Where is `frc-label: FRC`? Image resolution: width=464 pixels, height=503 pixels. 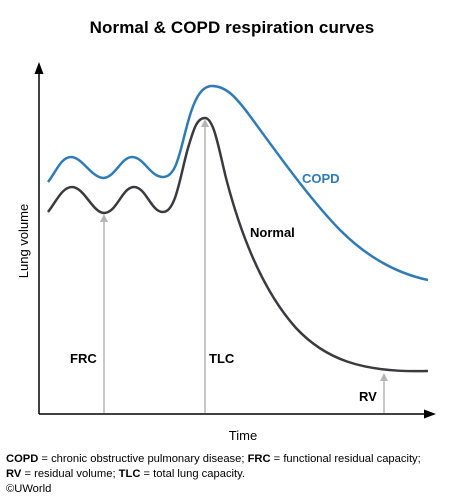 frc-label: FRC is located at coordinates (83, 358).